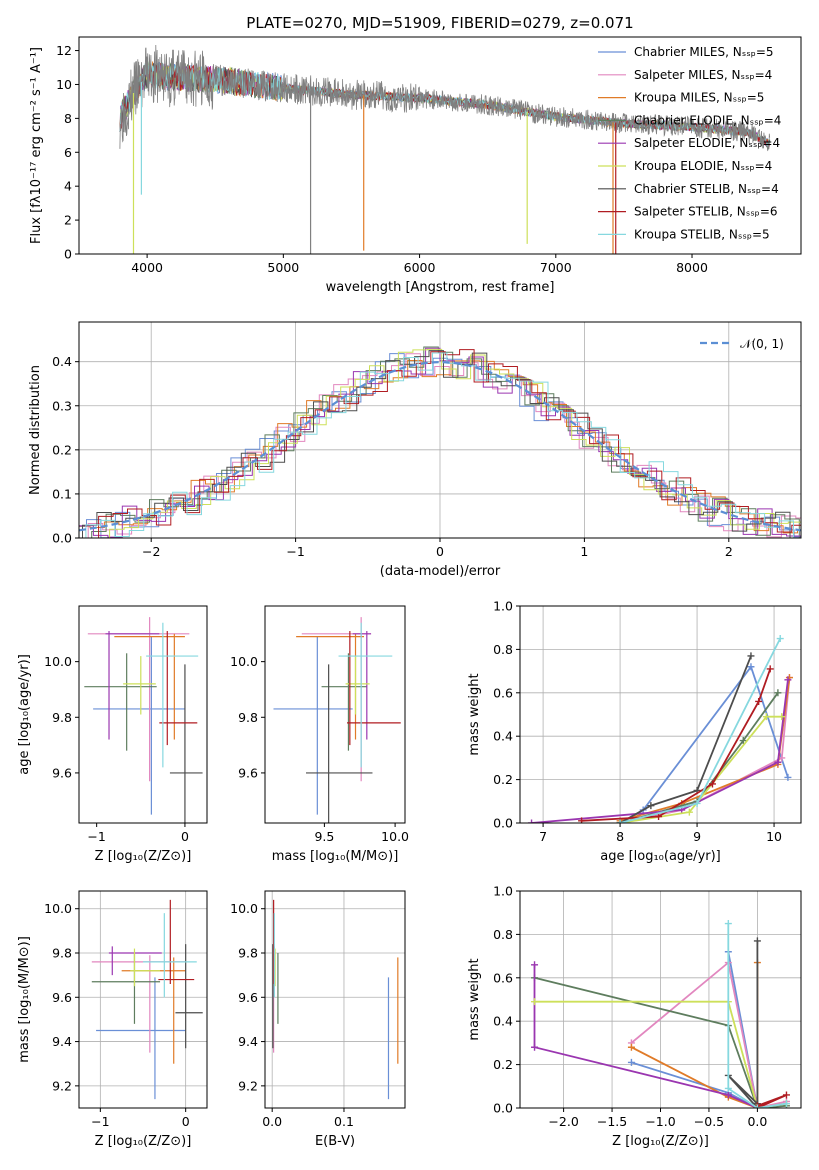 The height and width of the screenshot is (1170, 819). I want to click on x-tick-label: 10, so click(774, 836).